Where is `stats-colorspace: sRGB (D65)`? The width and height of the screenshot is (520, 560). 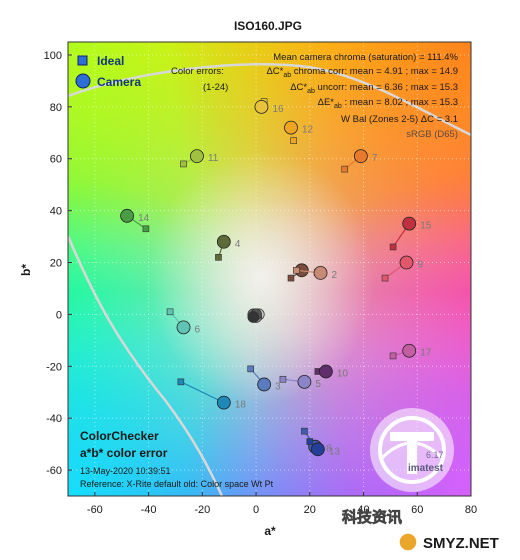
stats-colorspace: sRGB (D65) is located at coordinates (432, 134).